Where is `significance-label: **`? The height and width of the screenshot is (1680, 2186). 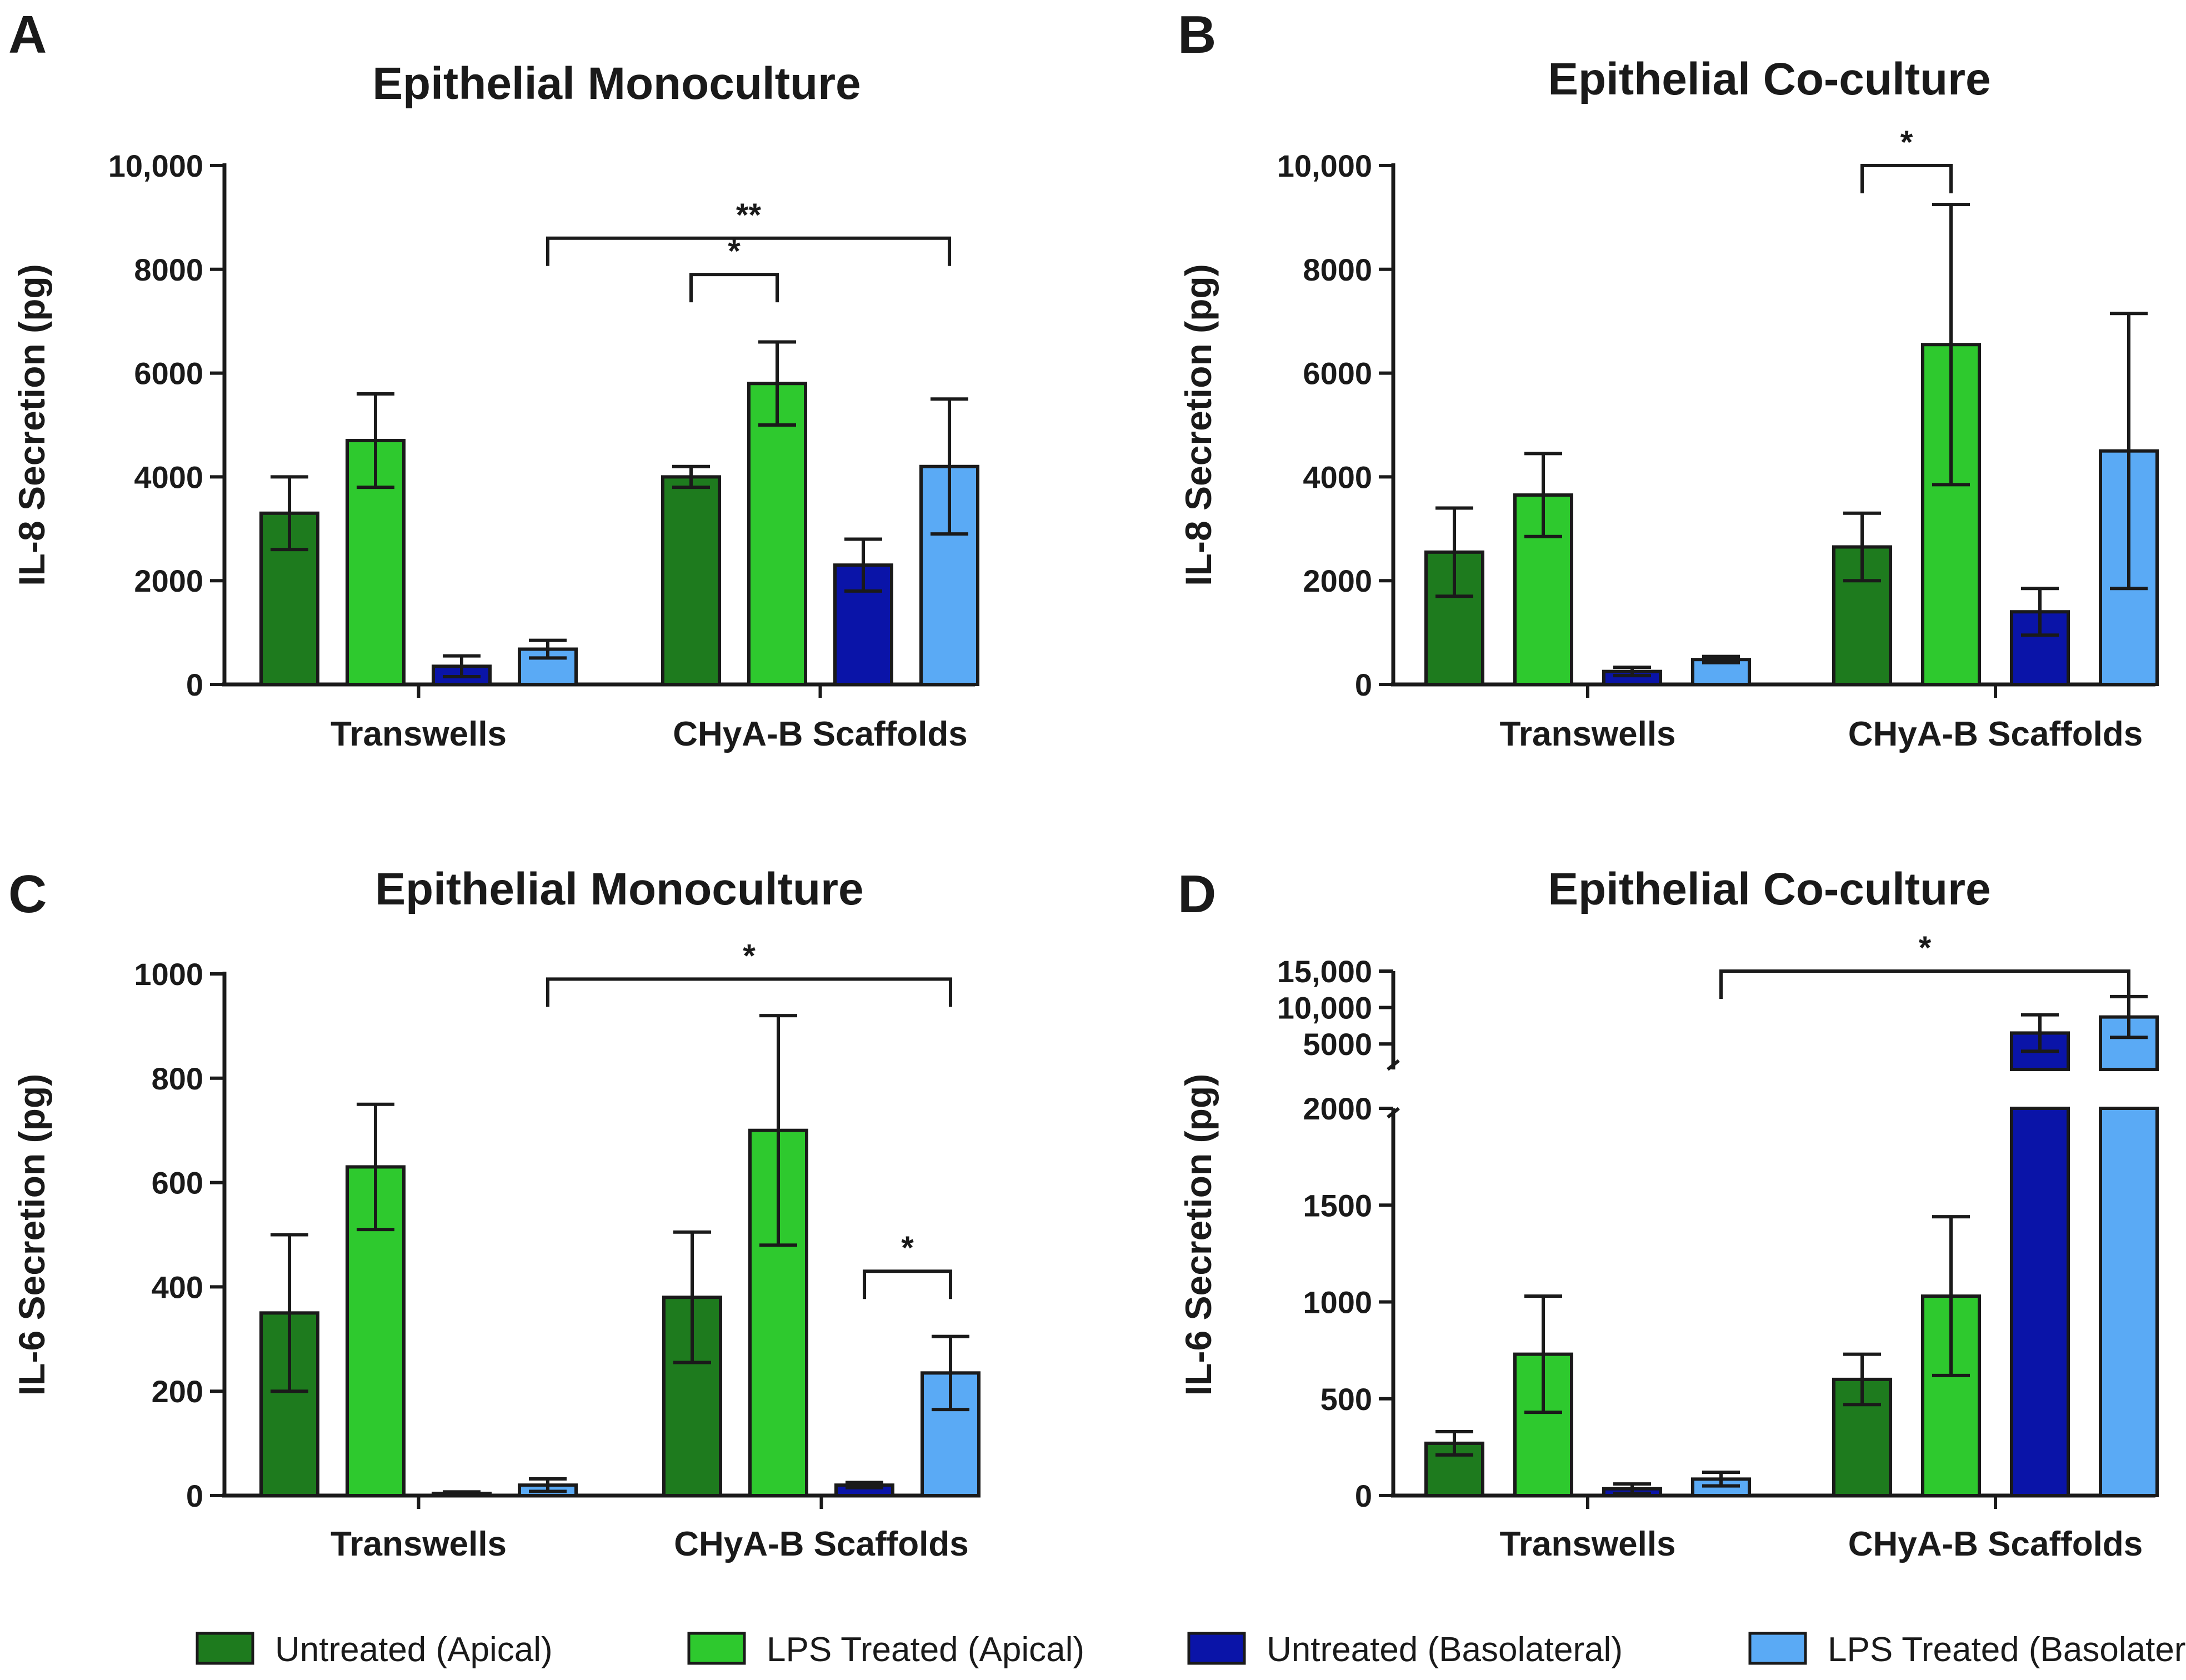
significance-label: ** is located at coordinates (749, 215).